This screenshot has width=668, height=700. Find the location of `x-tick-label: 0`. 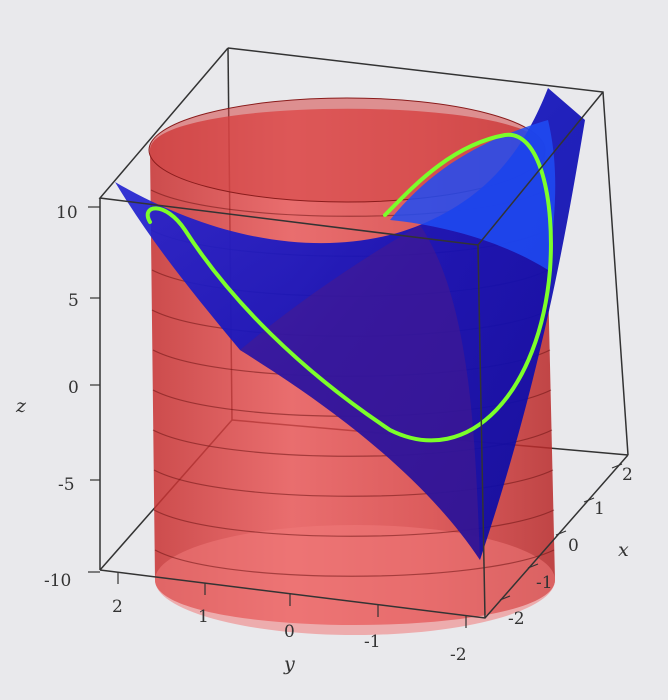

x-tick-label: 0 is located at coordinates (573, 546).